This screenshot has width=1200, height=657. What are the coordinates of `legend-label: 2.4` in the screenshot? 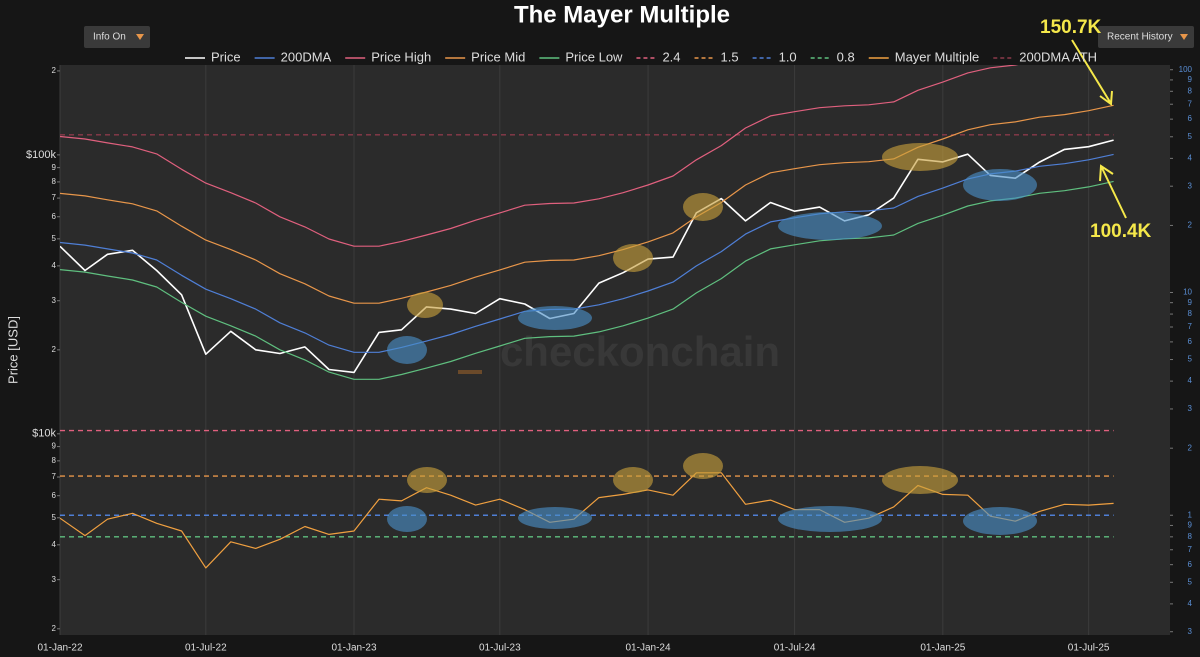 It's located at (671, 56).